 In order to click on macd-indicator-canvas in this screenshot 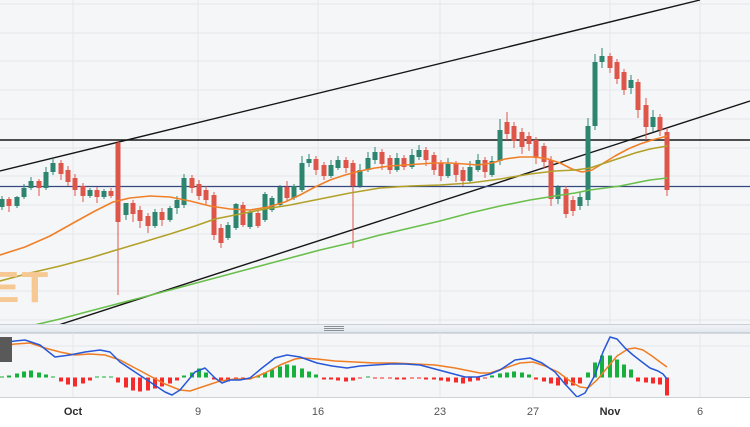, I will do `click(375, 365)`.